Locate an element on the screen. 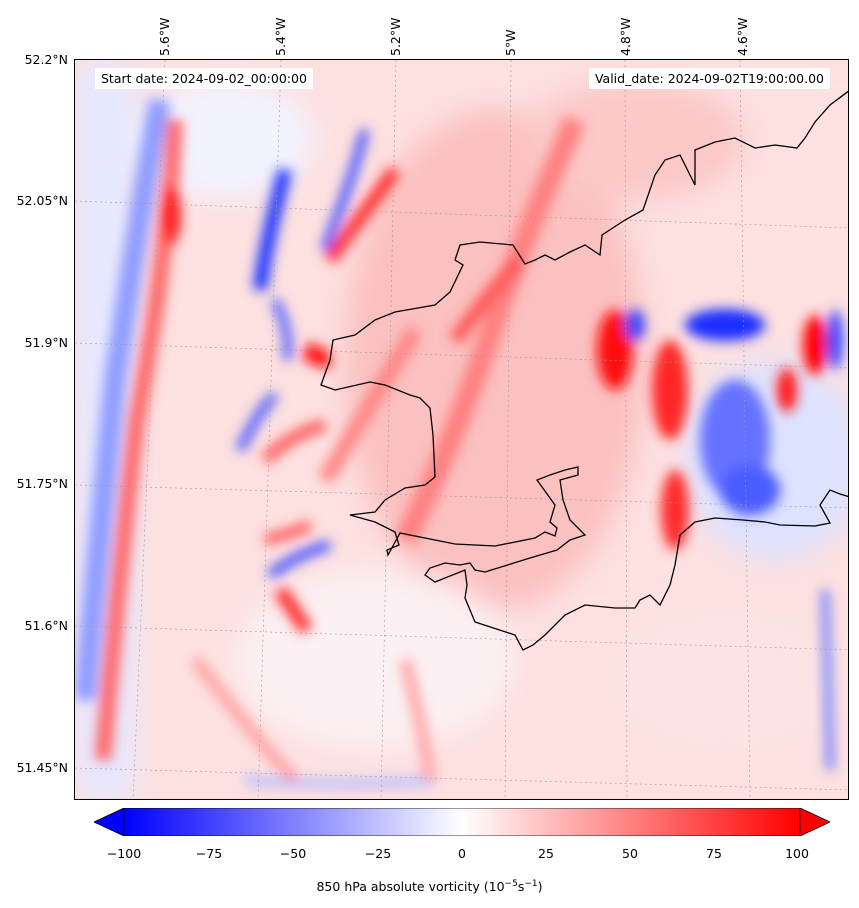 The height and width of the screenshot is (908, 859). start-date-label: Start date: 2024-09-02_00:00:00 is located at coordinates (204, 78).